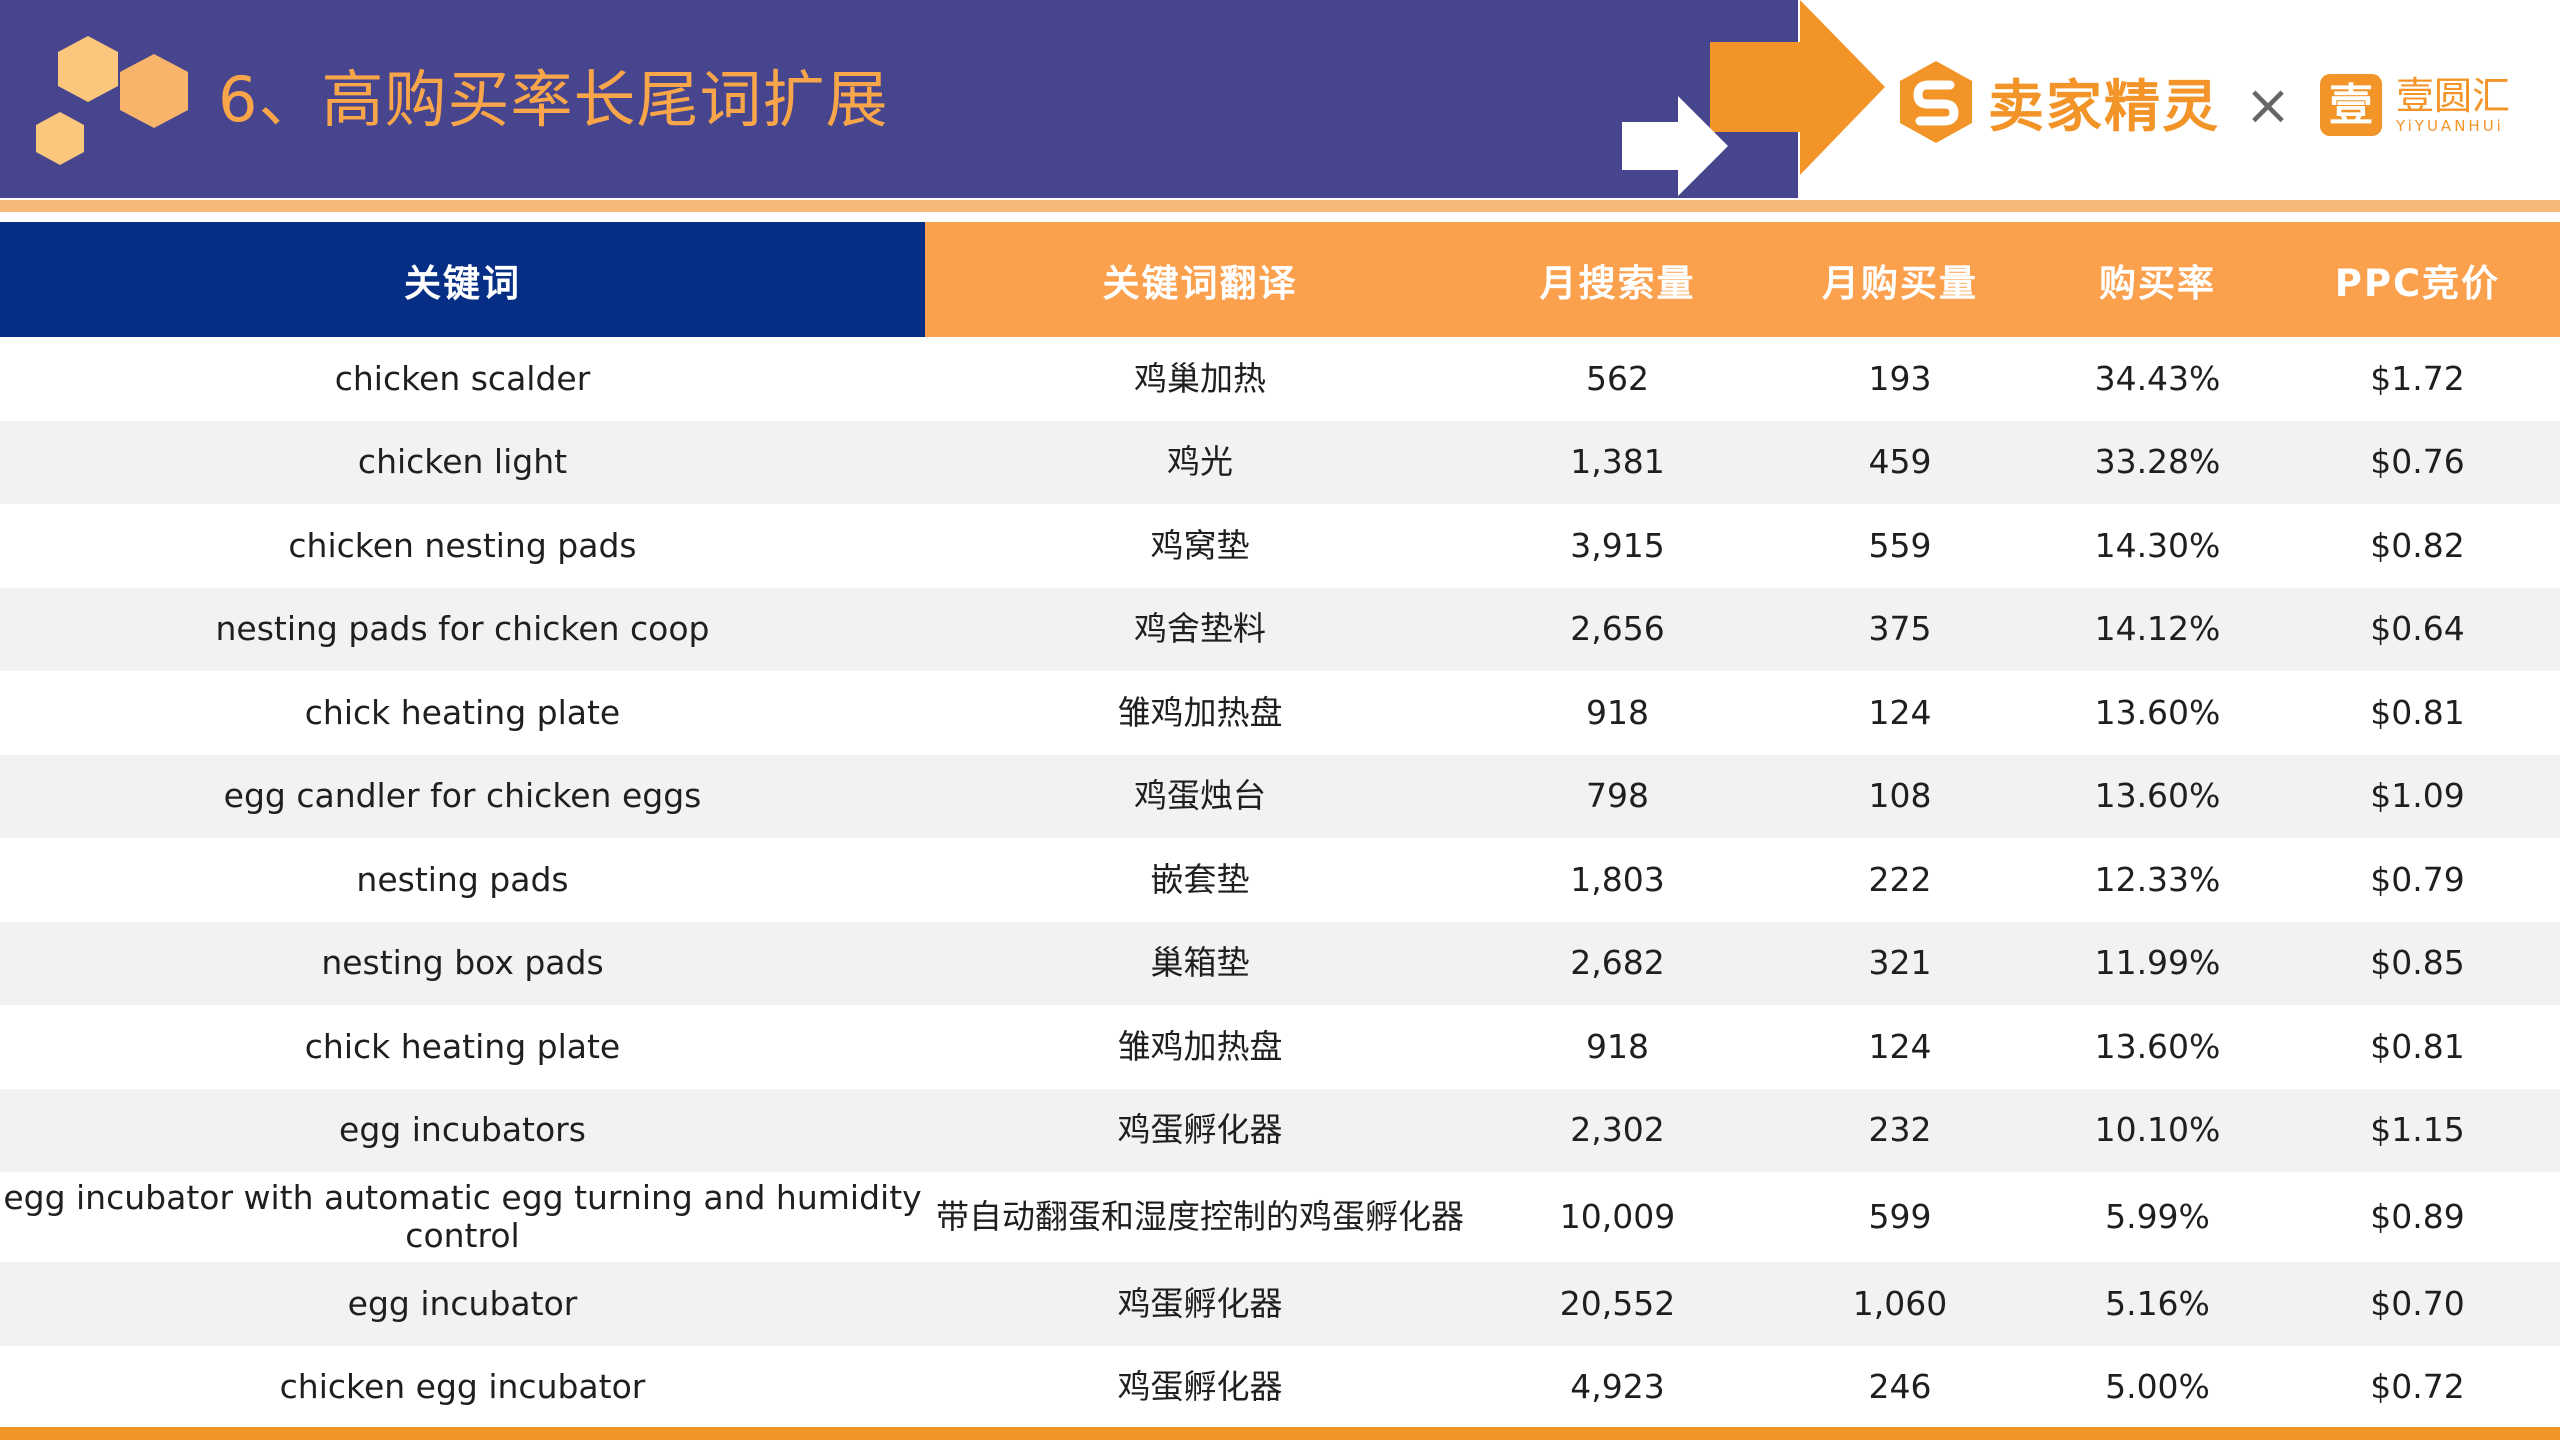 The height and width of the screenshot is (1440, 2560). I want to click on ppc-bid-cell: $0.72, so click(2417, 1387).